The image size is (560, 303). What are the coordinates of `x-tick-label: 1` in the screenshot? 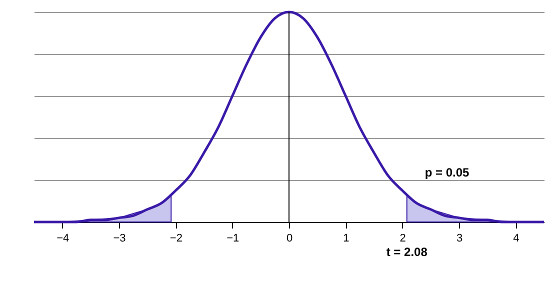 It's located at (346, 238).